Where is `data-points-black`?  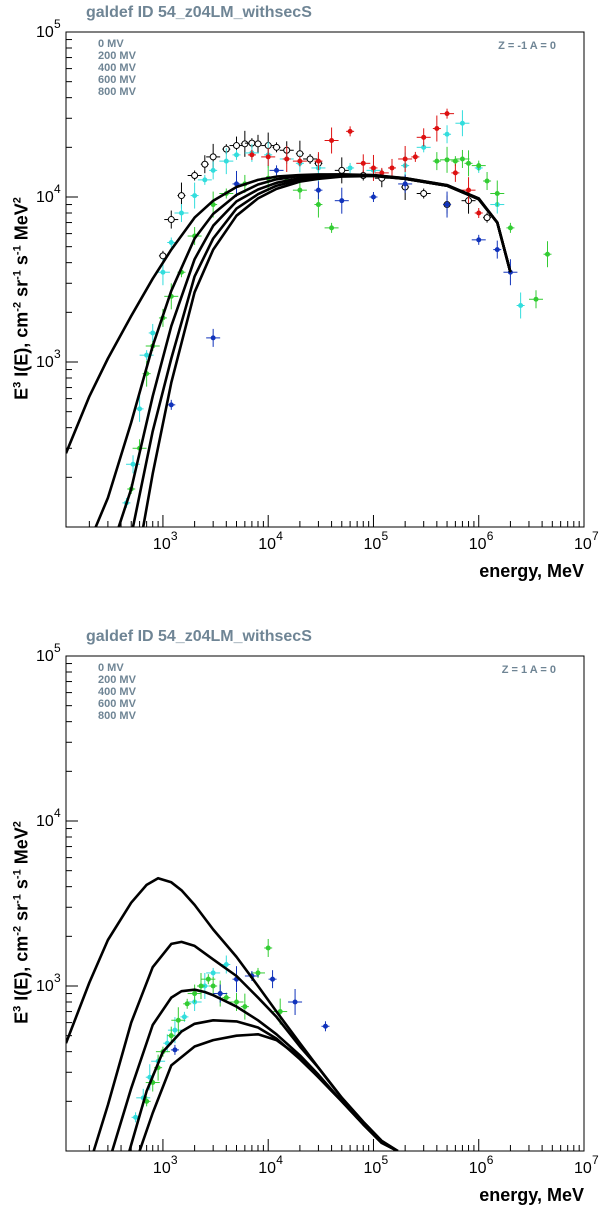
data-points-black is located at coordinates (325, 195).